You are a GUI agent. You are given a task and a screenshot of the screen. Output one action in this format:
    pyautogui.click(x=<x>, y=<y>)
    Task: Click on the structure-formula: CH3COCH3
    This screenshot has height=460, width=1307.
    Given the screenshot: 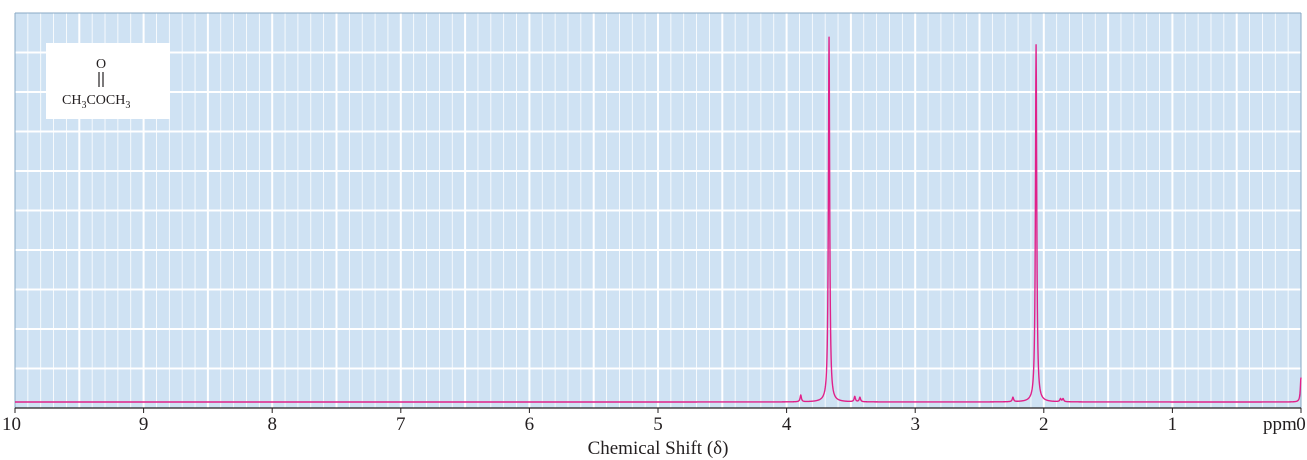 What is the action you would take?
    pyautogui.click(x=96, y=102)
    